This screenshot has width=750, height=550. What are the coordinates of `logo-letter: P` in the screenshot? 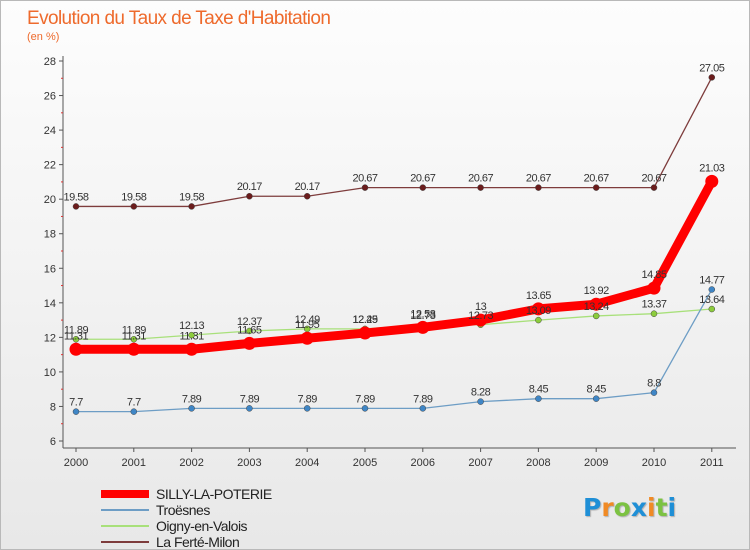 It's located at (592, 507).